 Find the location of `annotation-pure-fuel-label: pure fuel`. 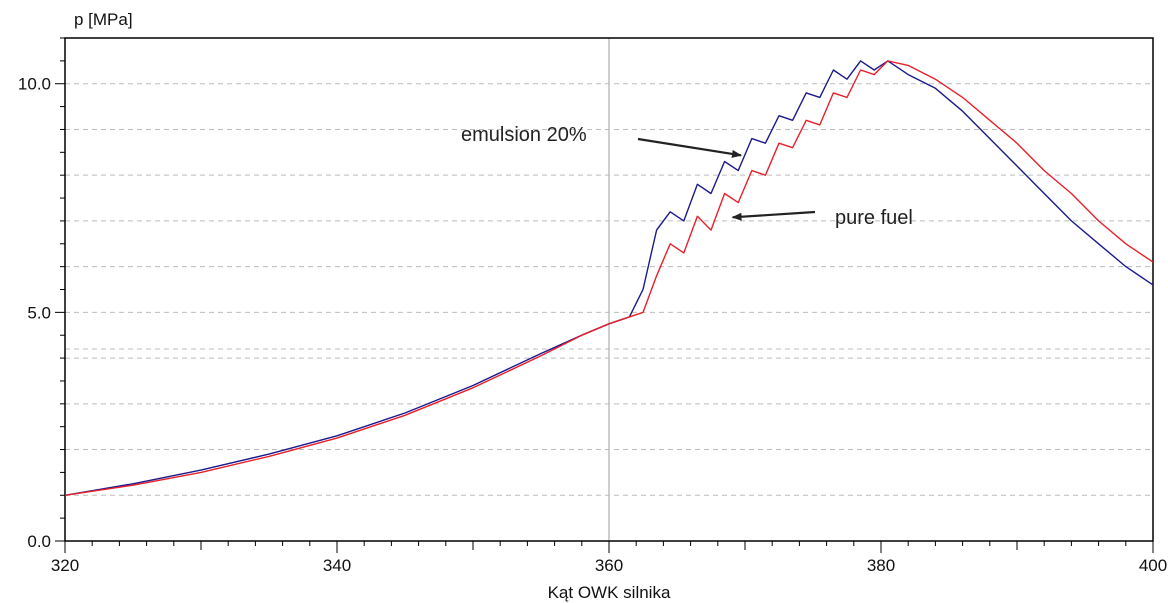

annotation-pure-fuel-label: pure fuel is located at coordinates (874, 218).